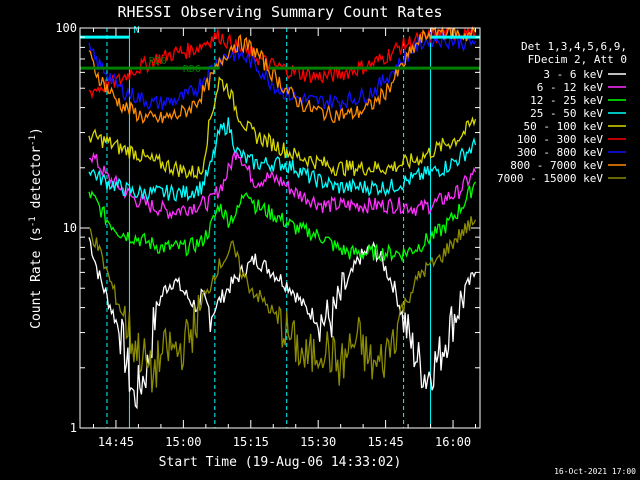 The image size is (640, 480). What do you see at coordinates (550, 178) in the screenshot?
I see `legend-entry-label: 7000 - 15000 keV` at bounding box center [550, 178].